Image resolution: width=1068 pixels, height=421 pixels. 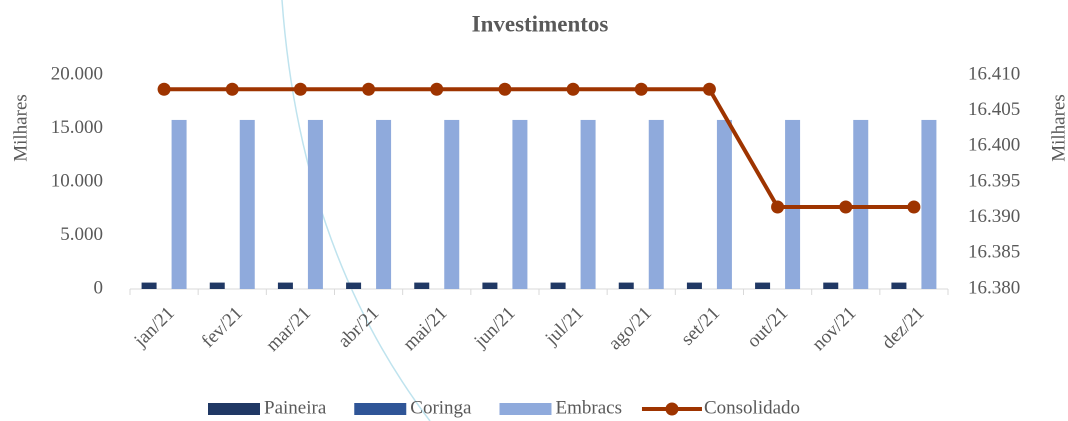 What do you see at coordinates (1058, 128) in the screenshot?
I see `y2-axis-title: Milhares` at bounding box center [1058, 128].